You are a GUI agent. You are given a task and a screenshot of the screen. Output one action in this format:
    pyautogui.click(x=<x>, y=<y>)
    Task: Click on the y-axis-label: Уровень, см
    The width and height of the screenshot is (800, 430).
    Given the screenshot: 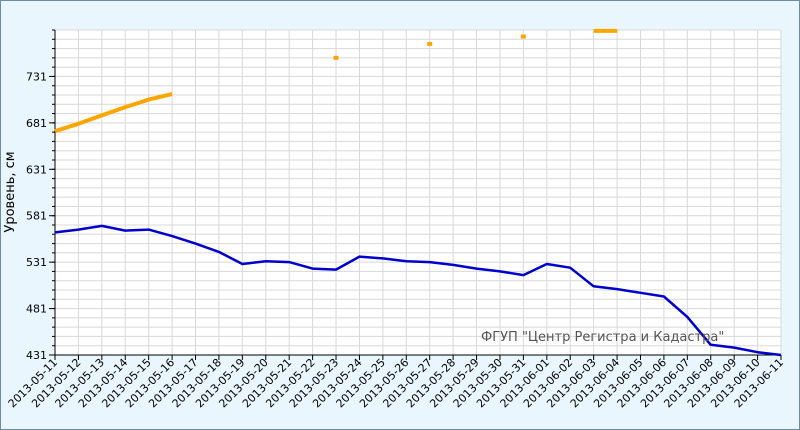 What is the action you would take?
    pyautogui.click(x=10, y=191)
    